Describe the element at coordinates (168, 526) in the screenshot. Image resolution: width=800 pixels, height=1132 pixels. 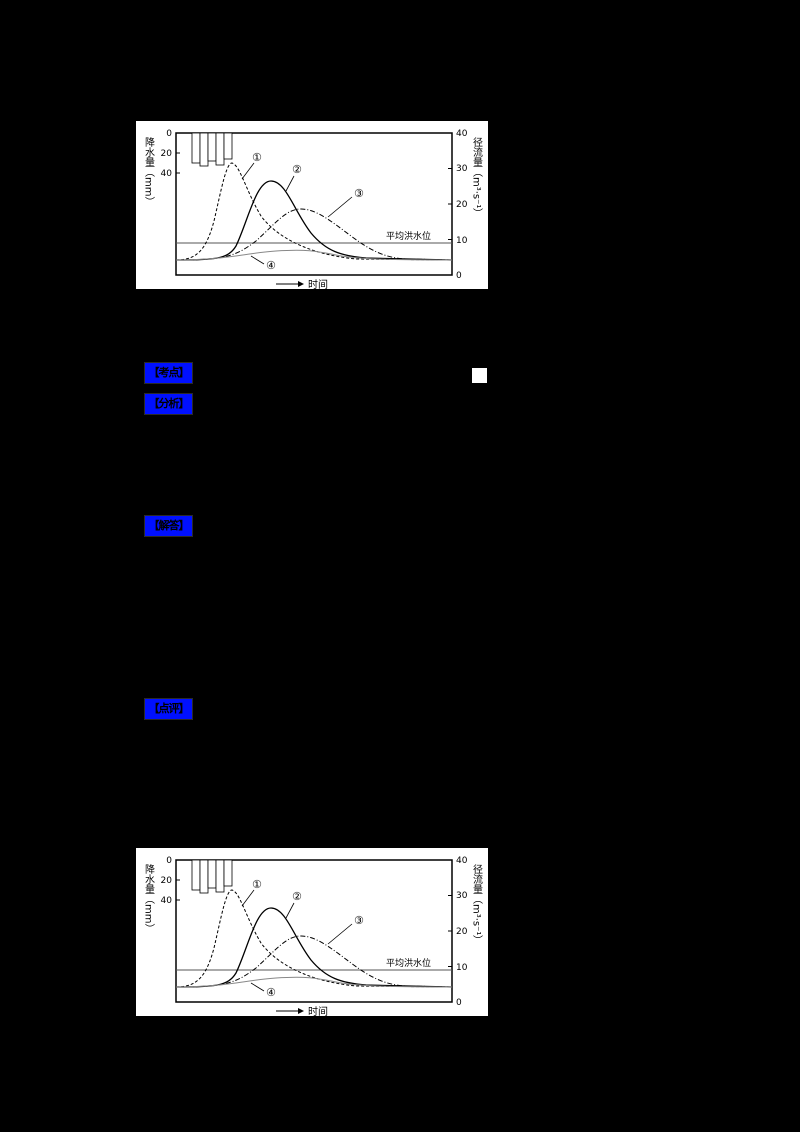
I see `tag-jieda: 【解答】` at that location.